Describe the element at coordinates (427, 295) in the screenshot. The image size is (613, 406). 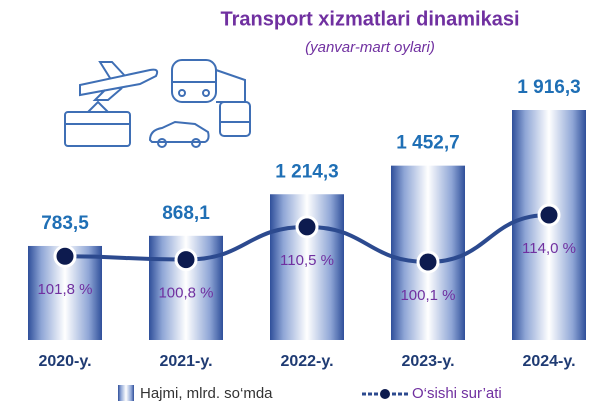
I see `growth-value-label: 100,1 %` at that location.